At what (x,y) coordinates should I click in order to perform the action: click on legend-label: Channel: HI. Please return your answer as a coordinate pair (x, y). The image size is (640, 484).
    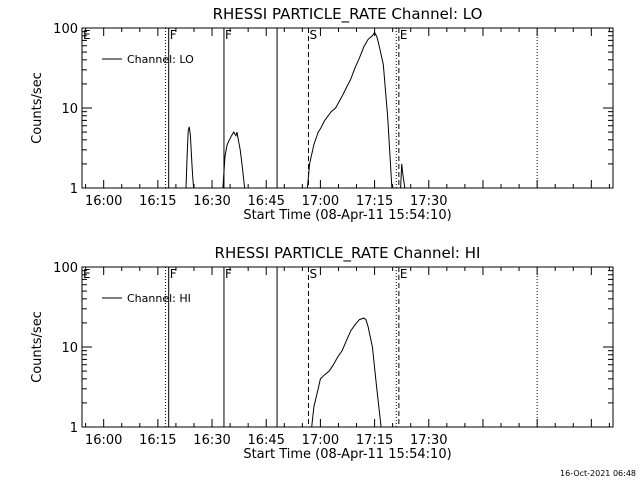
    Looking at the image, I should click on (159, 298).